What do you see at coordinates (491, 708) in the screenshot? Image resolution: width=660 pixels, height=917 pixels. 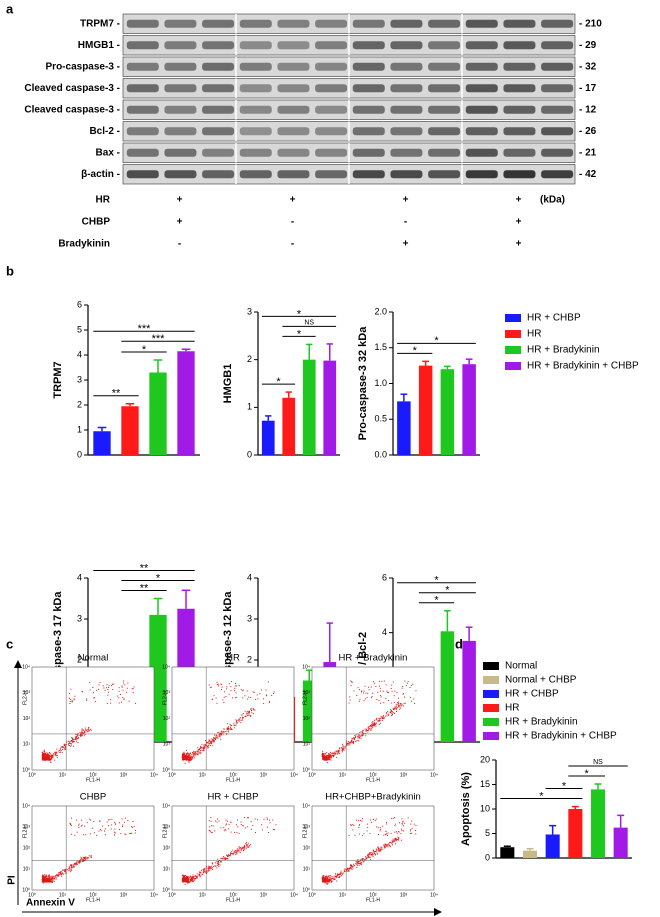 I see `legend-swatch` at bounding box center [491, 708].